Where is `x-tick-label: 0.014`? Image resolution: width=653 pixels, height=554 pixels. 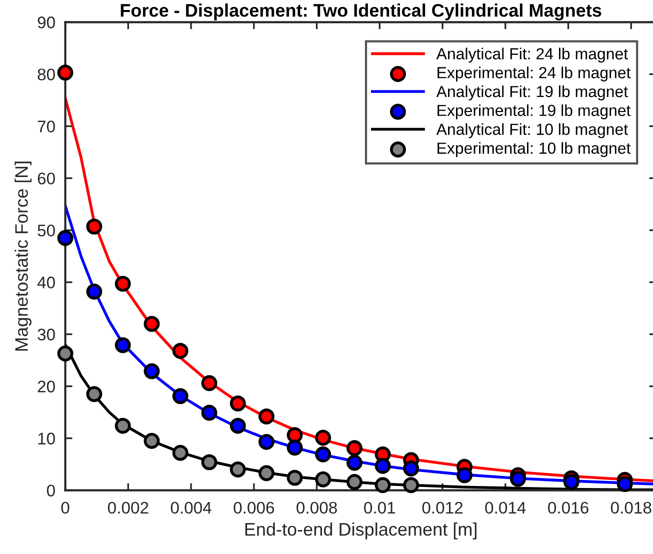 x-tick-label: 0.014 is located at coordinates (505, 508).